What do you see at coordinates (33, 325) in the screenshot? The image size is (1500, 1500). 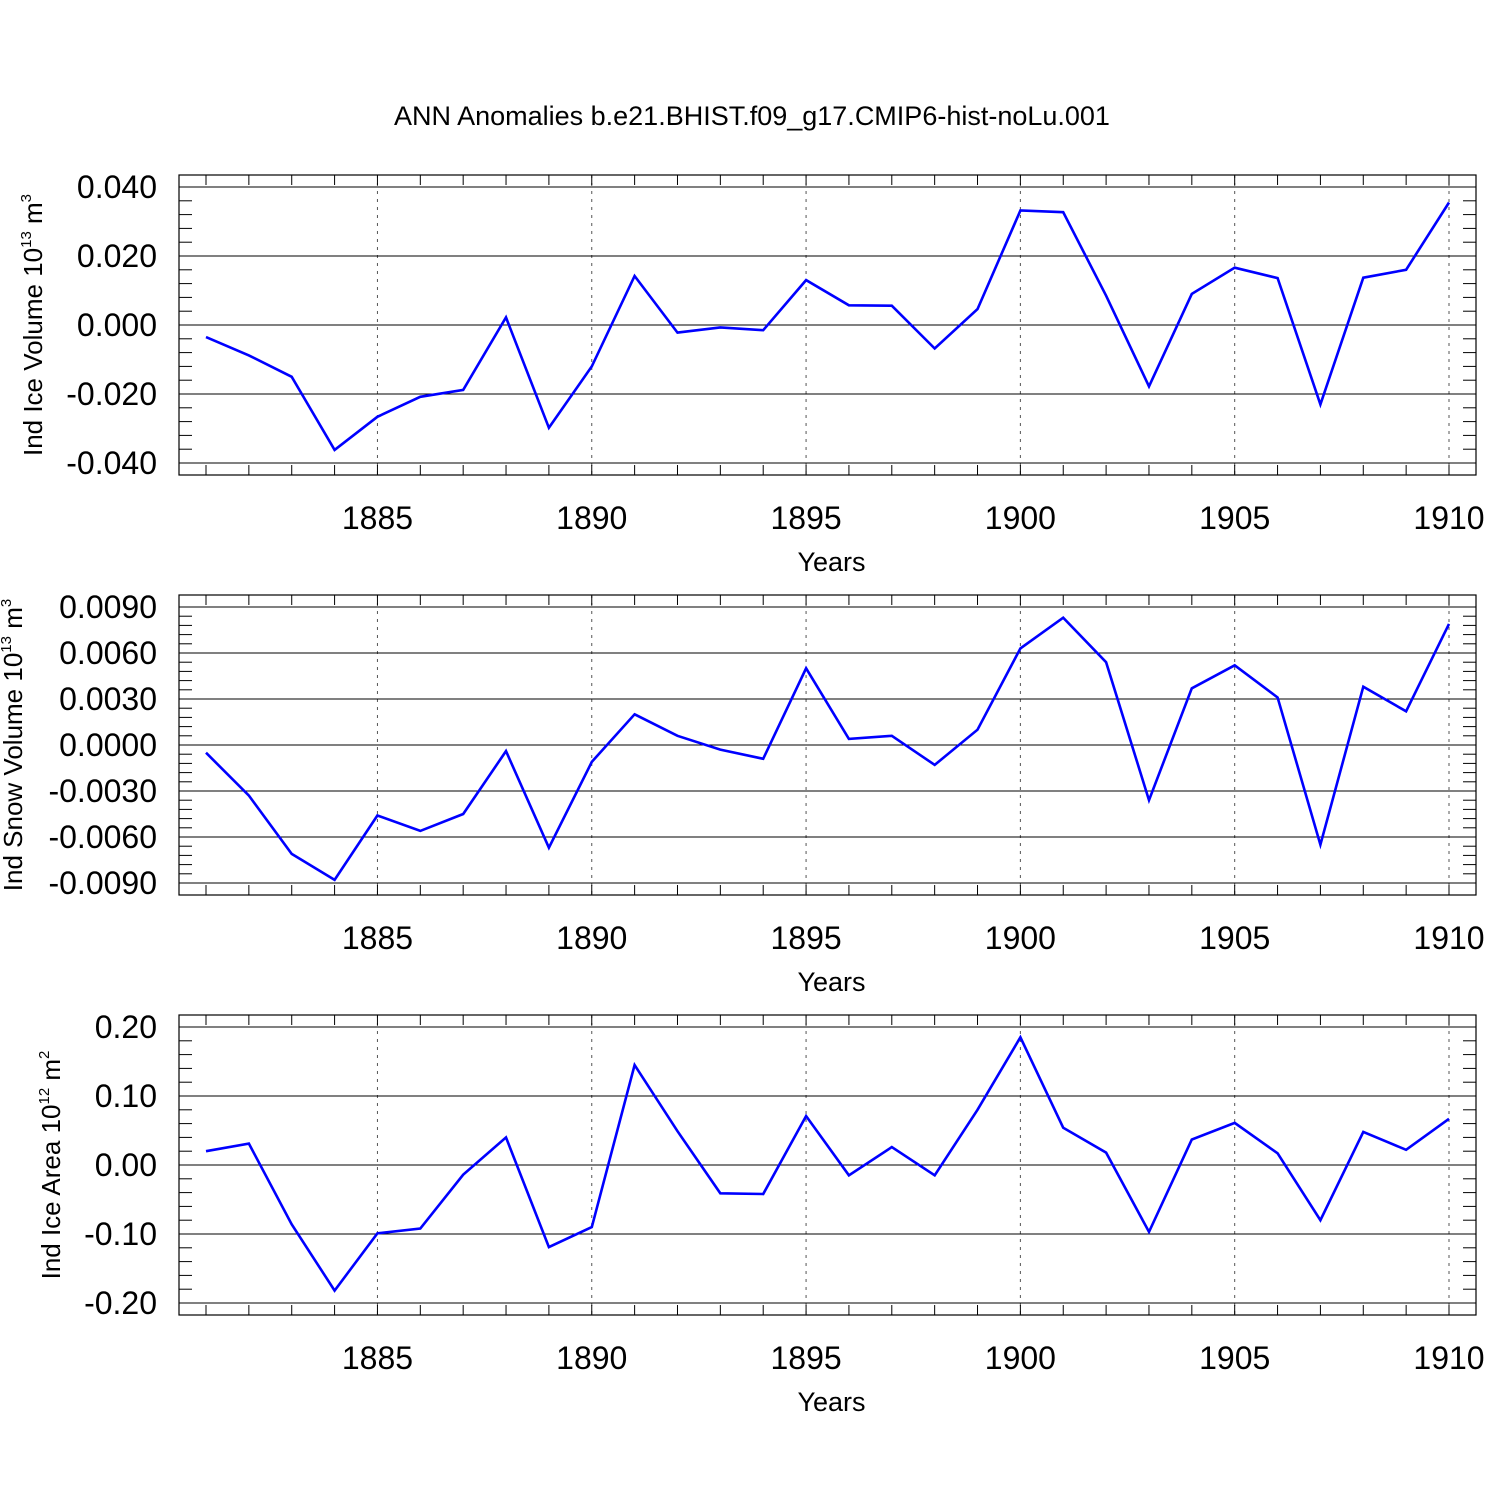 I see `y-axis-label: Ind Ice Volume 1013 m3` at bounding box center [33, 325].